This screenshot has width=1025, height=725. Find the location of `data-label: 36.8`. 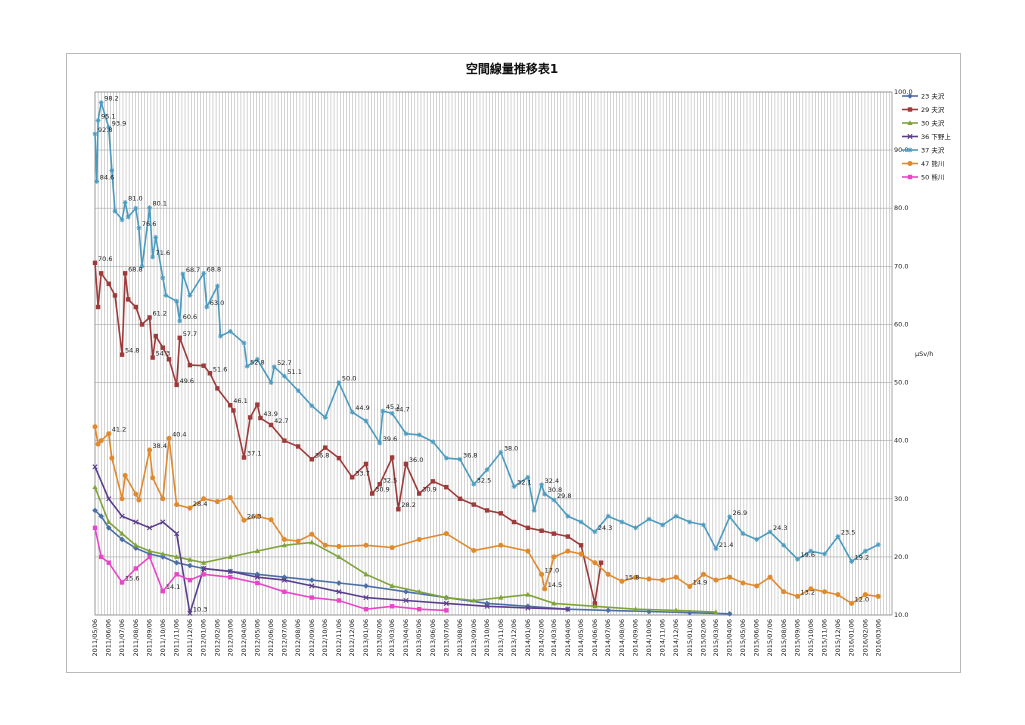

data-label: 36.8 is located at coordinates (322, 455).